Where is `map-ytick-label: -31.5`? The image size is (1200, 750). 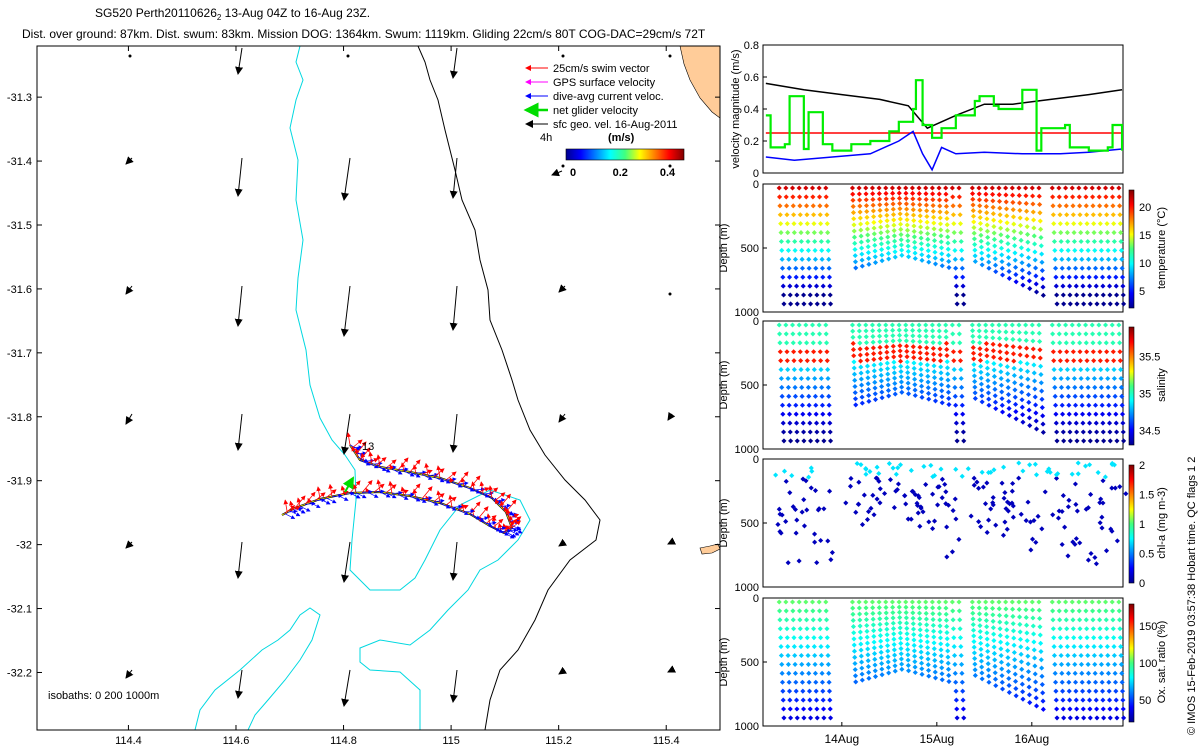
map-ytick-label: -31.5 is located at coordinates (19, 226).